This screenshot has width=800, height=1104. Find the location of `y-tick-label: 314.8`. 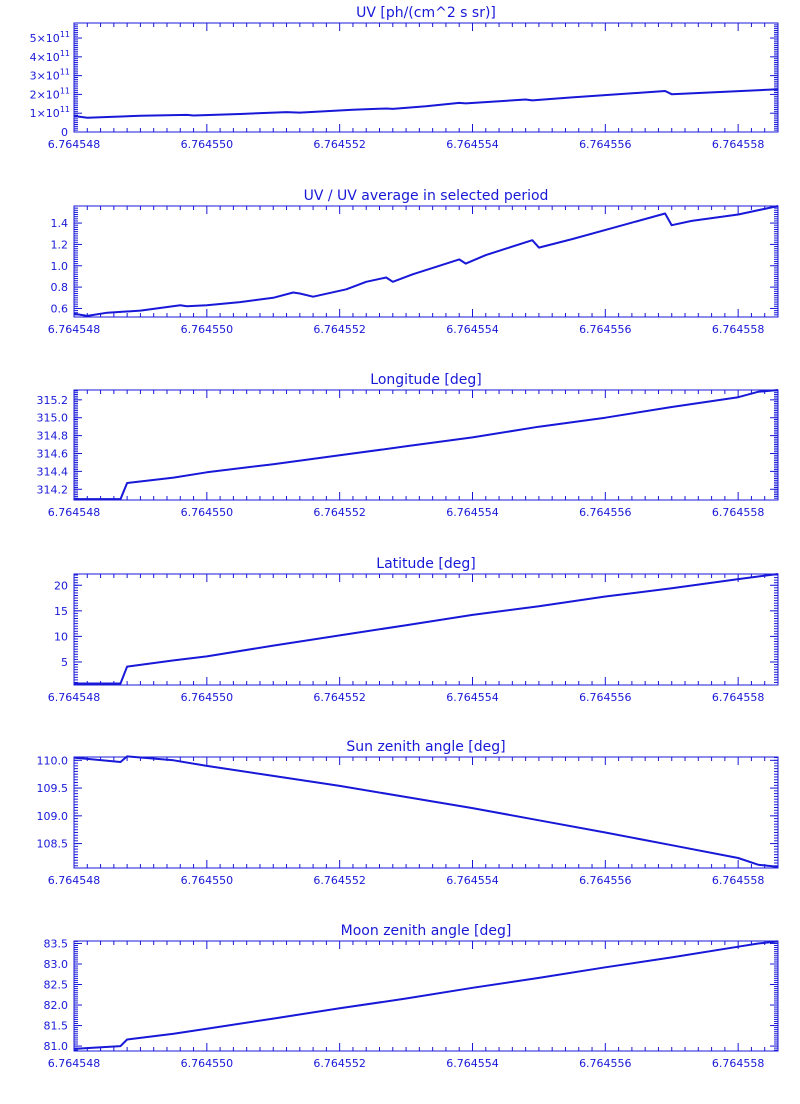

y-tick-label: 314.8 is located at coordinates (53, 436).